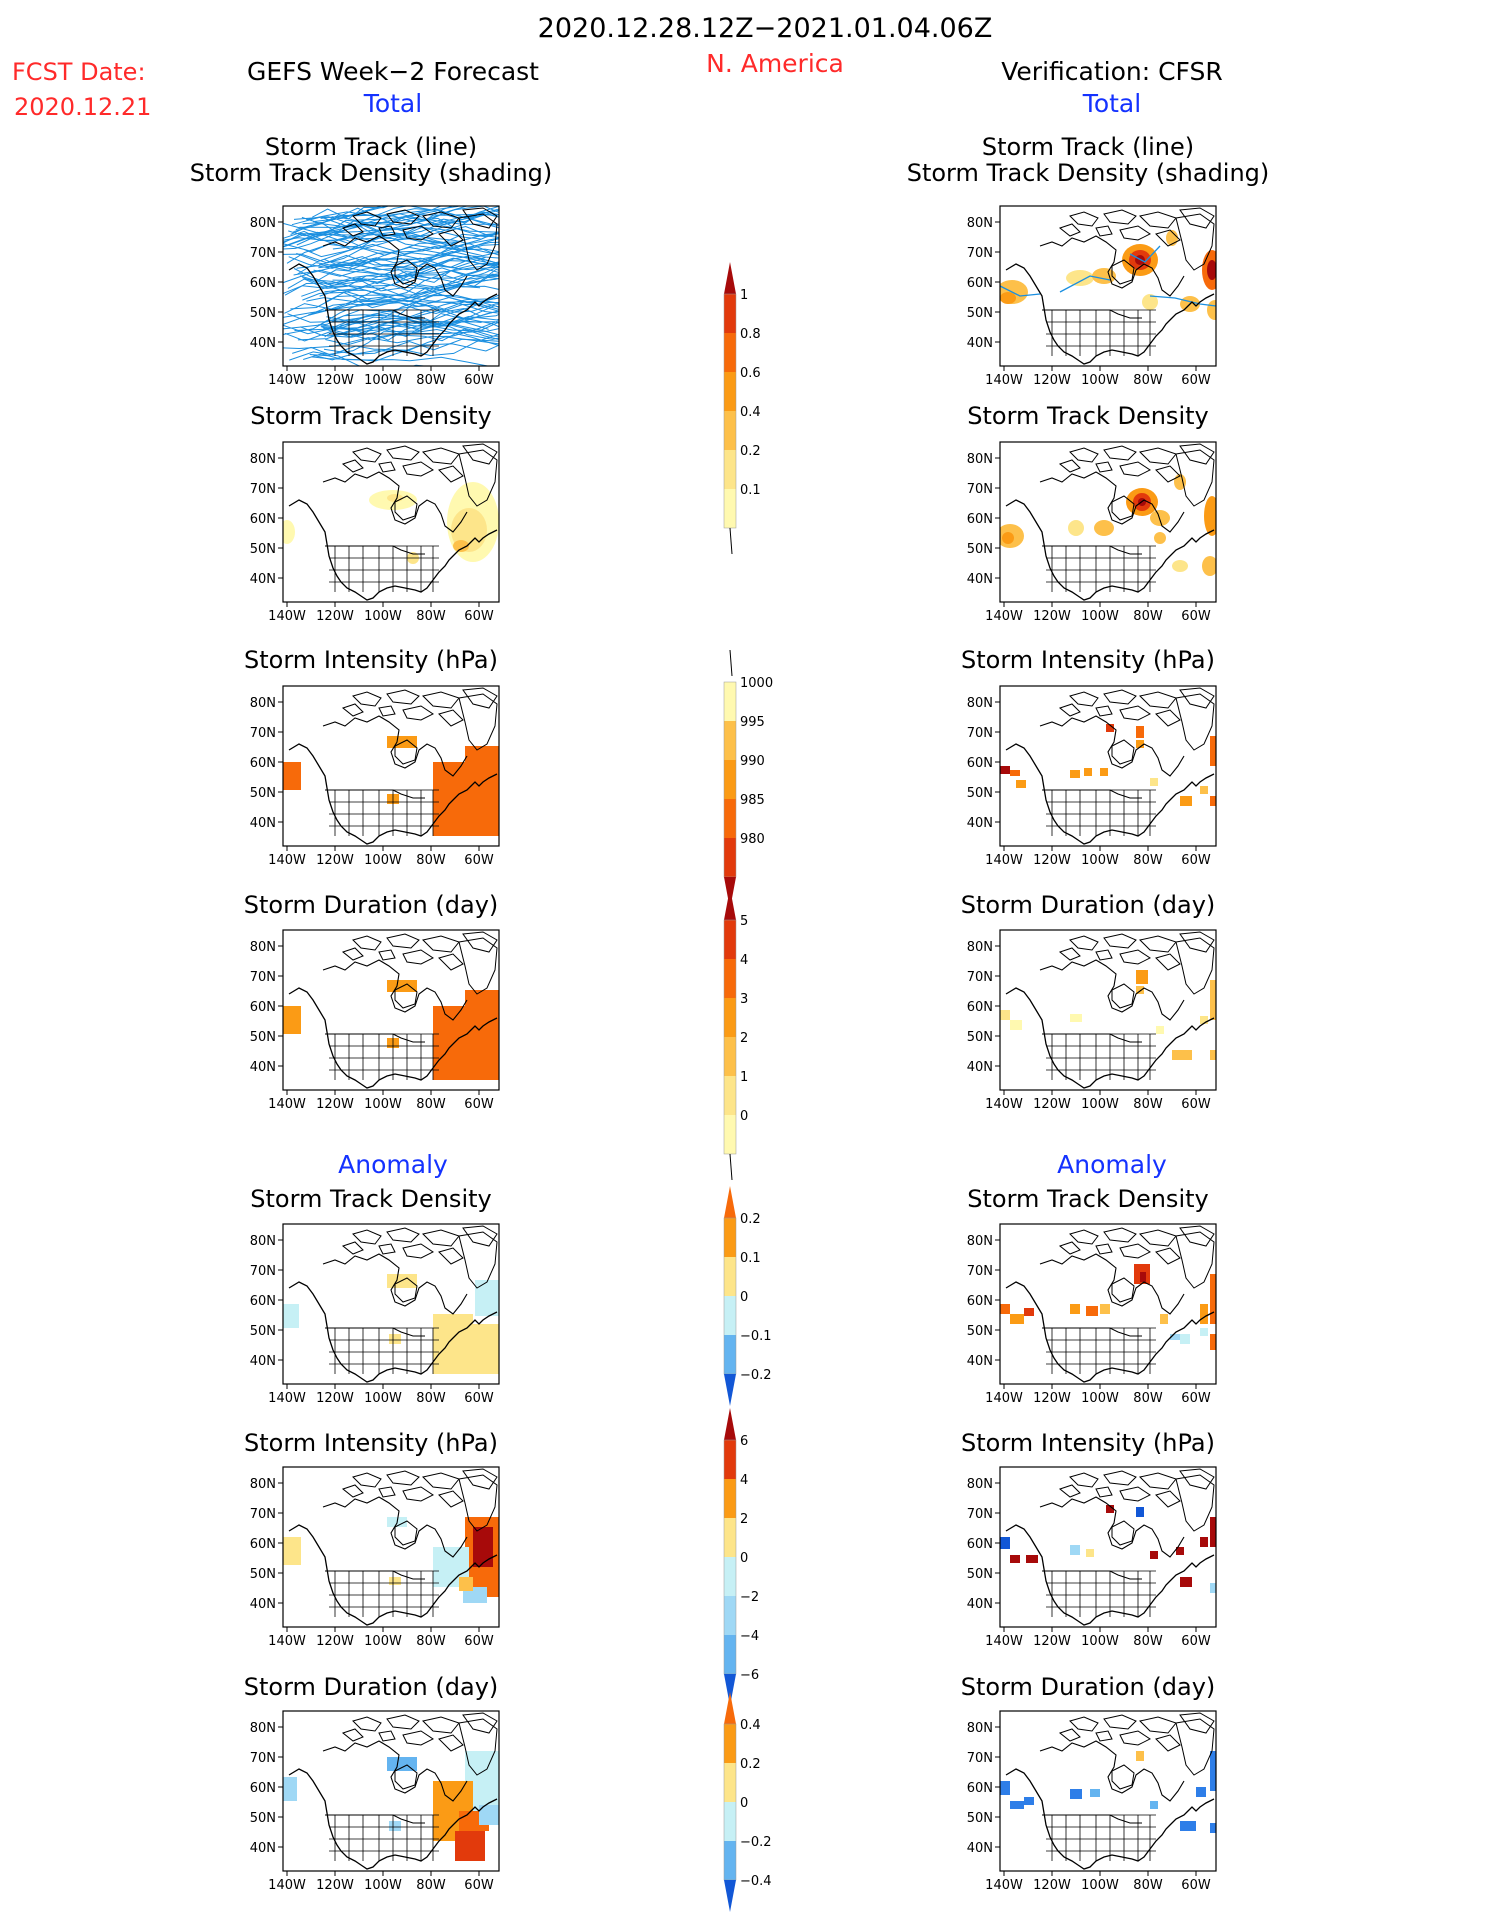 The height and width of the screenshot is (1925, 1487). Describe the element at coordinates (393, 71) in the screenshot. I see `left-column-title: GEFS Week−2 Forecast` at that location.